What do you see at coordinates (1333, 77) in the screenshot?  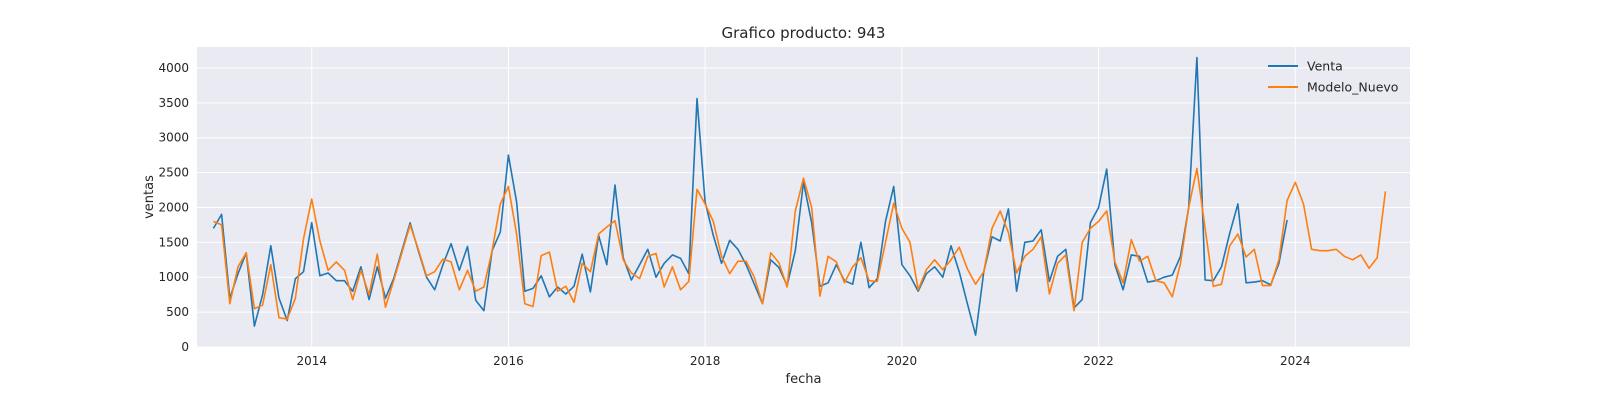 I see `legend: Venta Modelo_Nuevo` at bounding box center [1333, 77].